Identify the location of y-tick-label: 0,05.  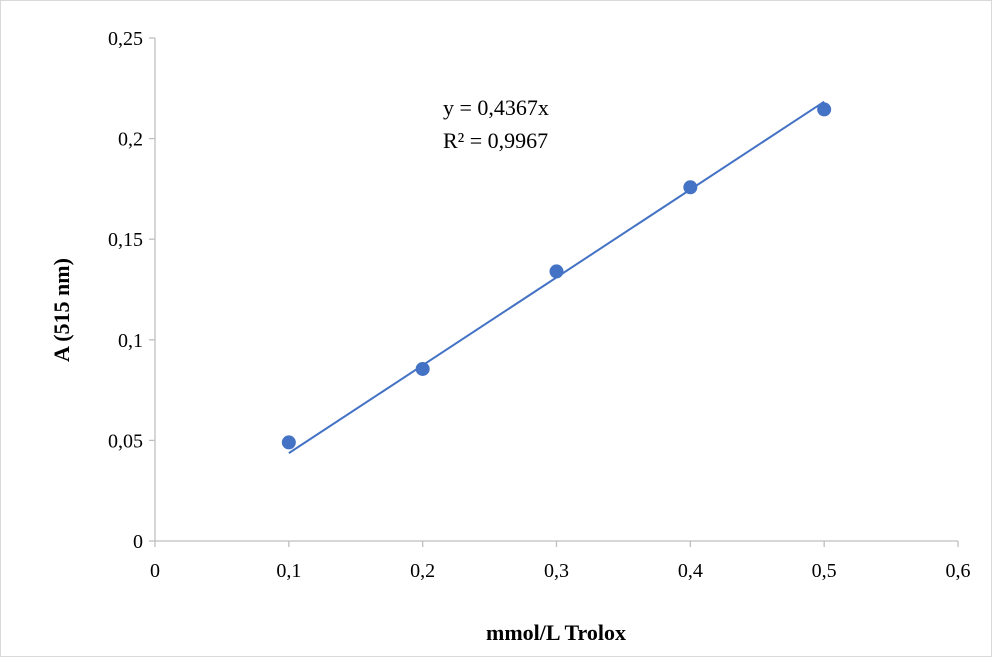
(125, 441).